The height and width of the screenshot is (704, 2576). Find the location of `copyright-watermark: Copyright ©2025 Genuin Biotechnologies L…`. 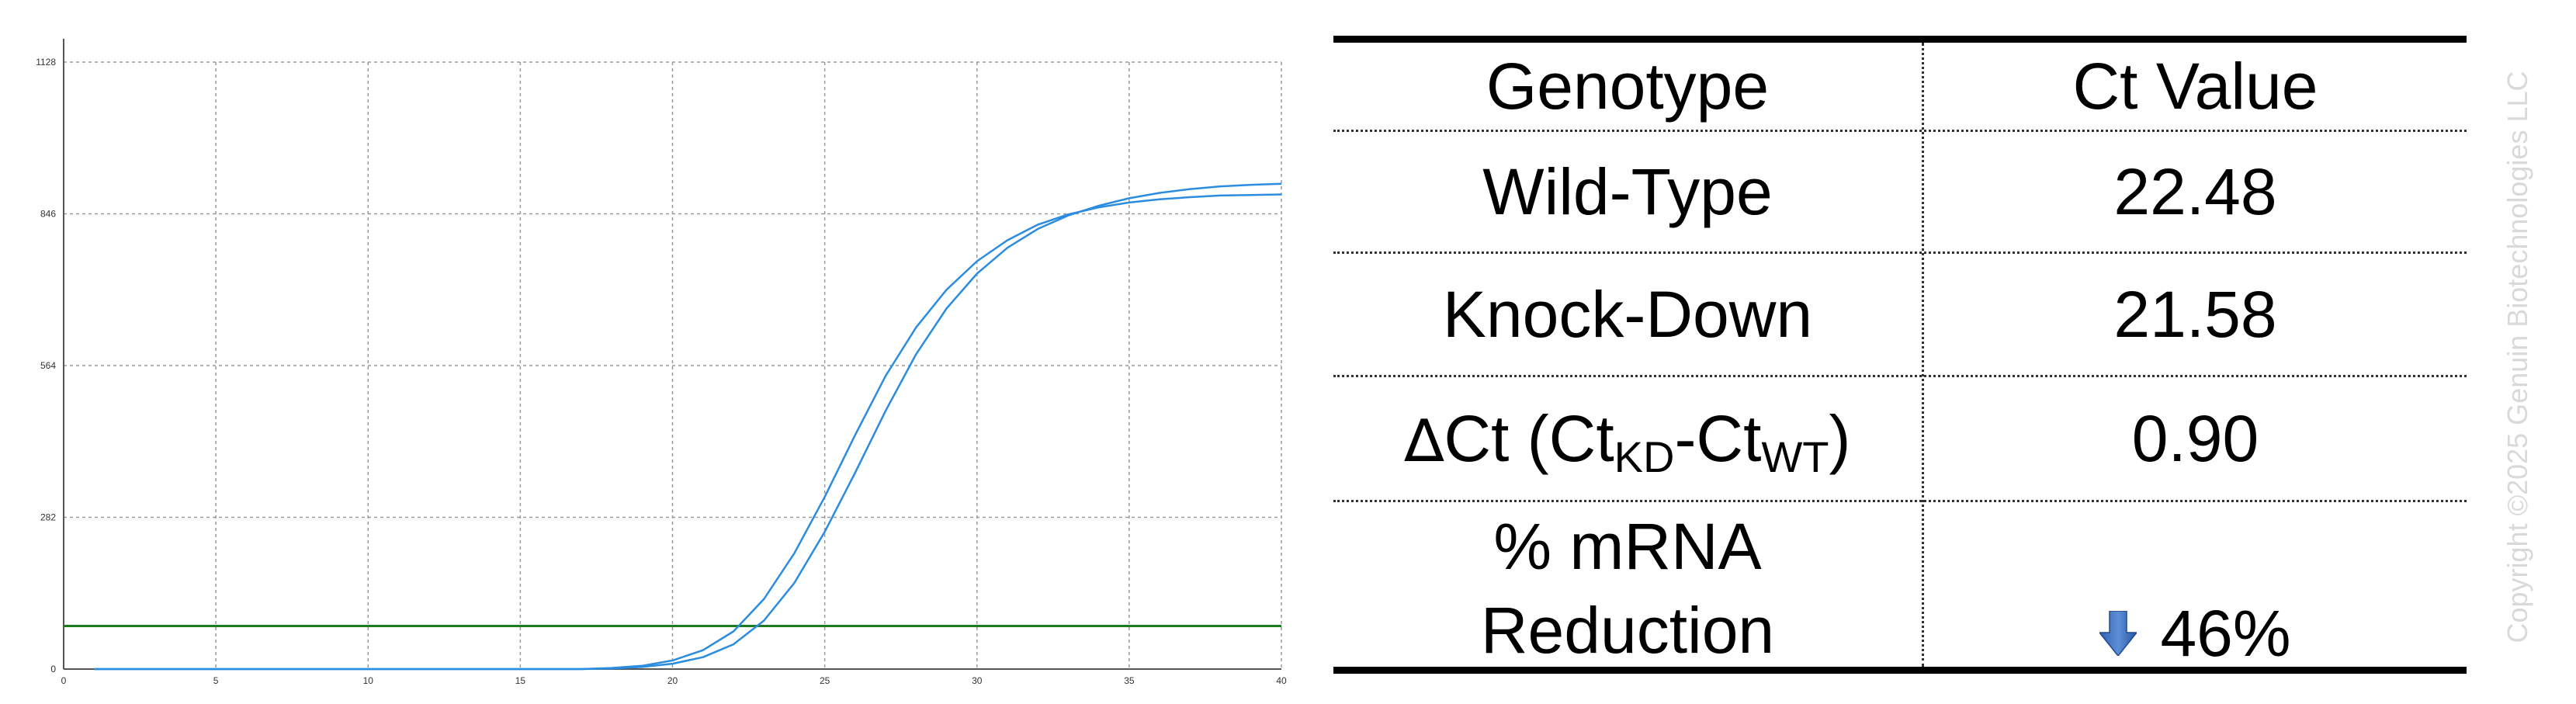

copyright-watermark: Copyright ©2025 Genuin Biotechnologies L… is located at coordinates (2517, 357).